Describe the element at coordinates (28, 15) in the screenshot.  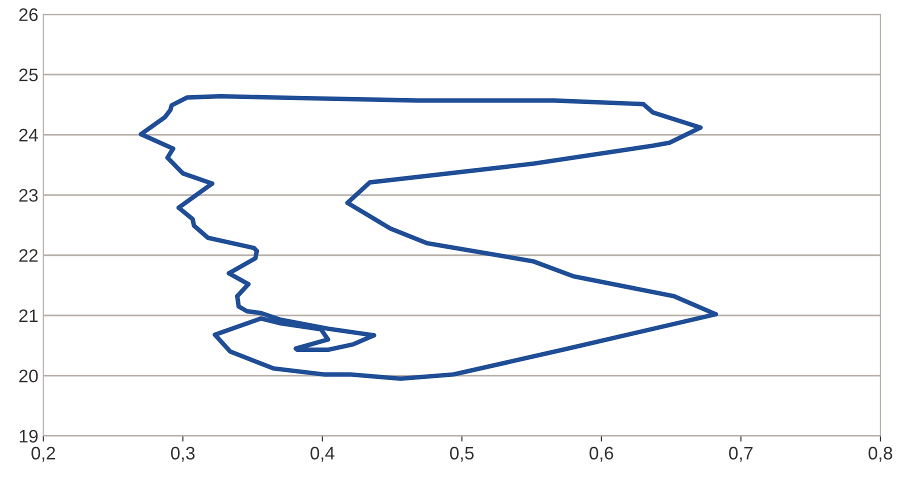
I see `y-tick-label: 26` at that location.